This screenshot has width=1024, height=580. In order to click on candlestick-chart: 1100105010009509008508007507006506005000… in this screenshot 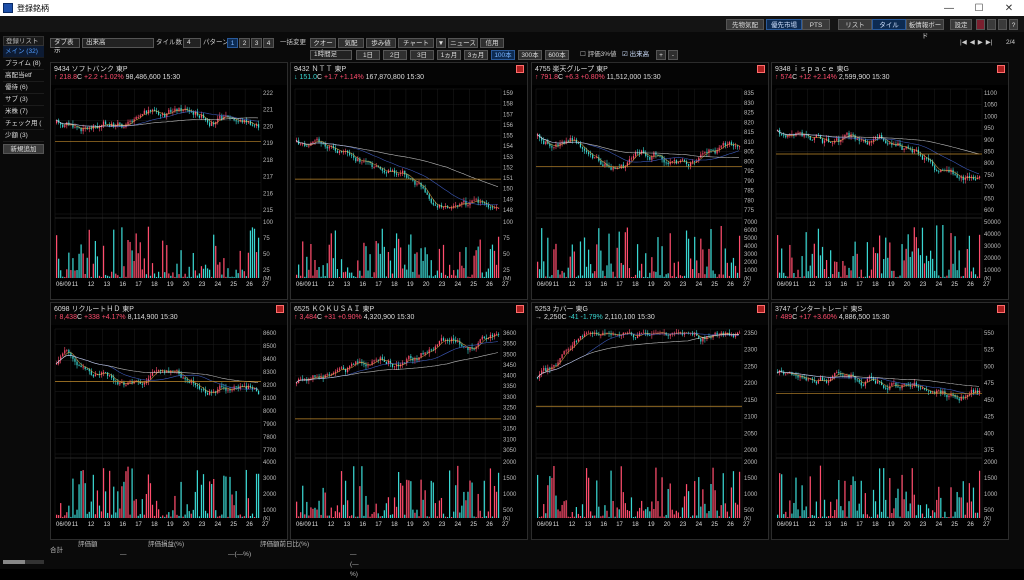, I will do `click(891, 193)`.